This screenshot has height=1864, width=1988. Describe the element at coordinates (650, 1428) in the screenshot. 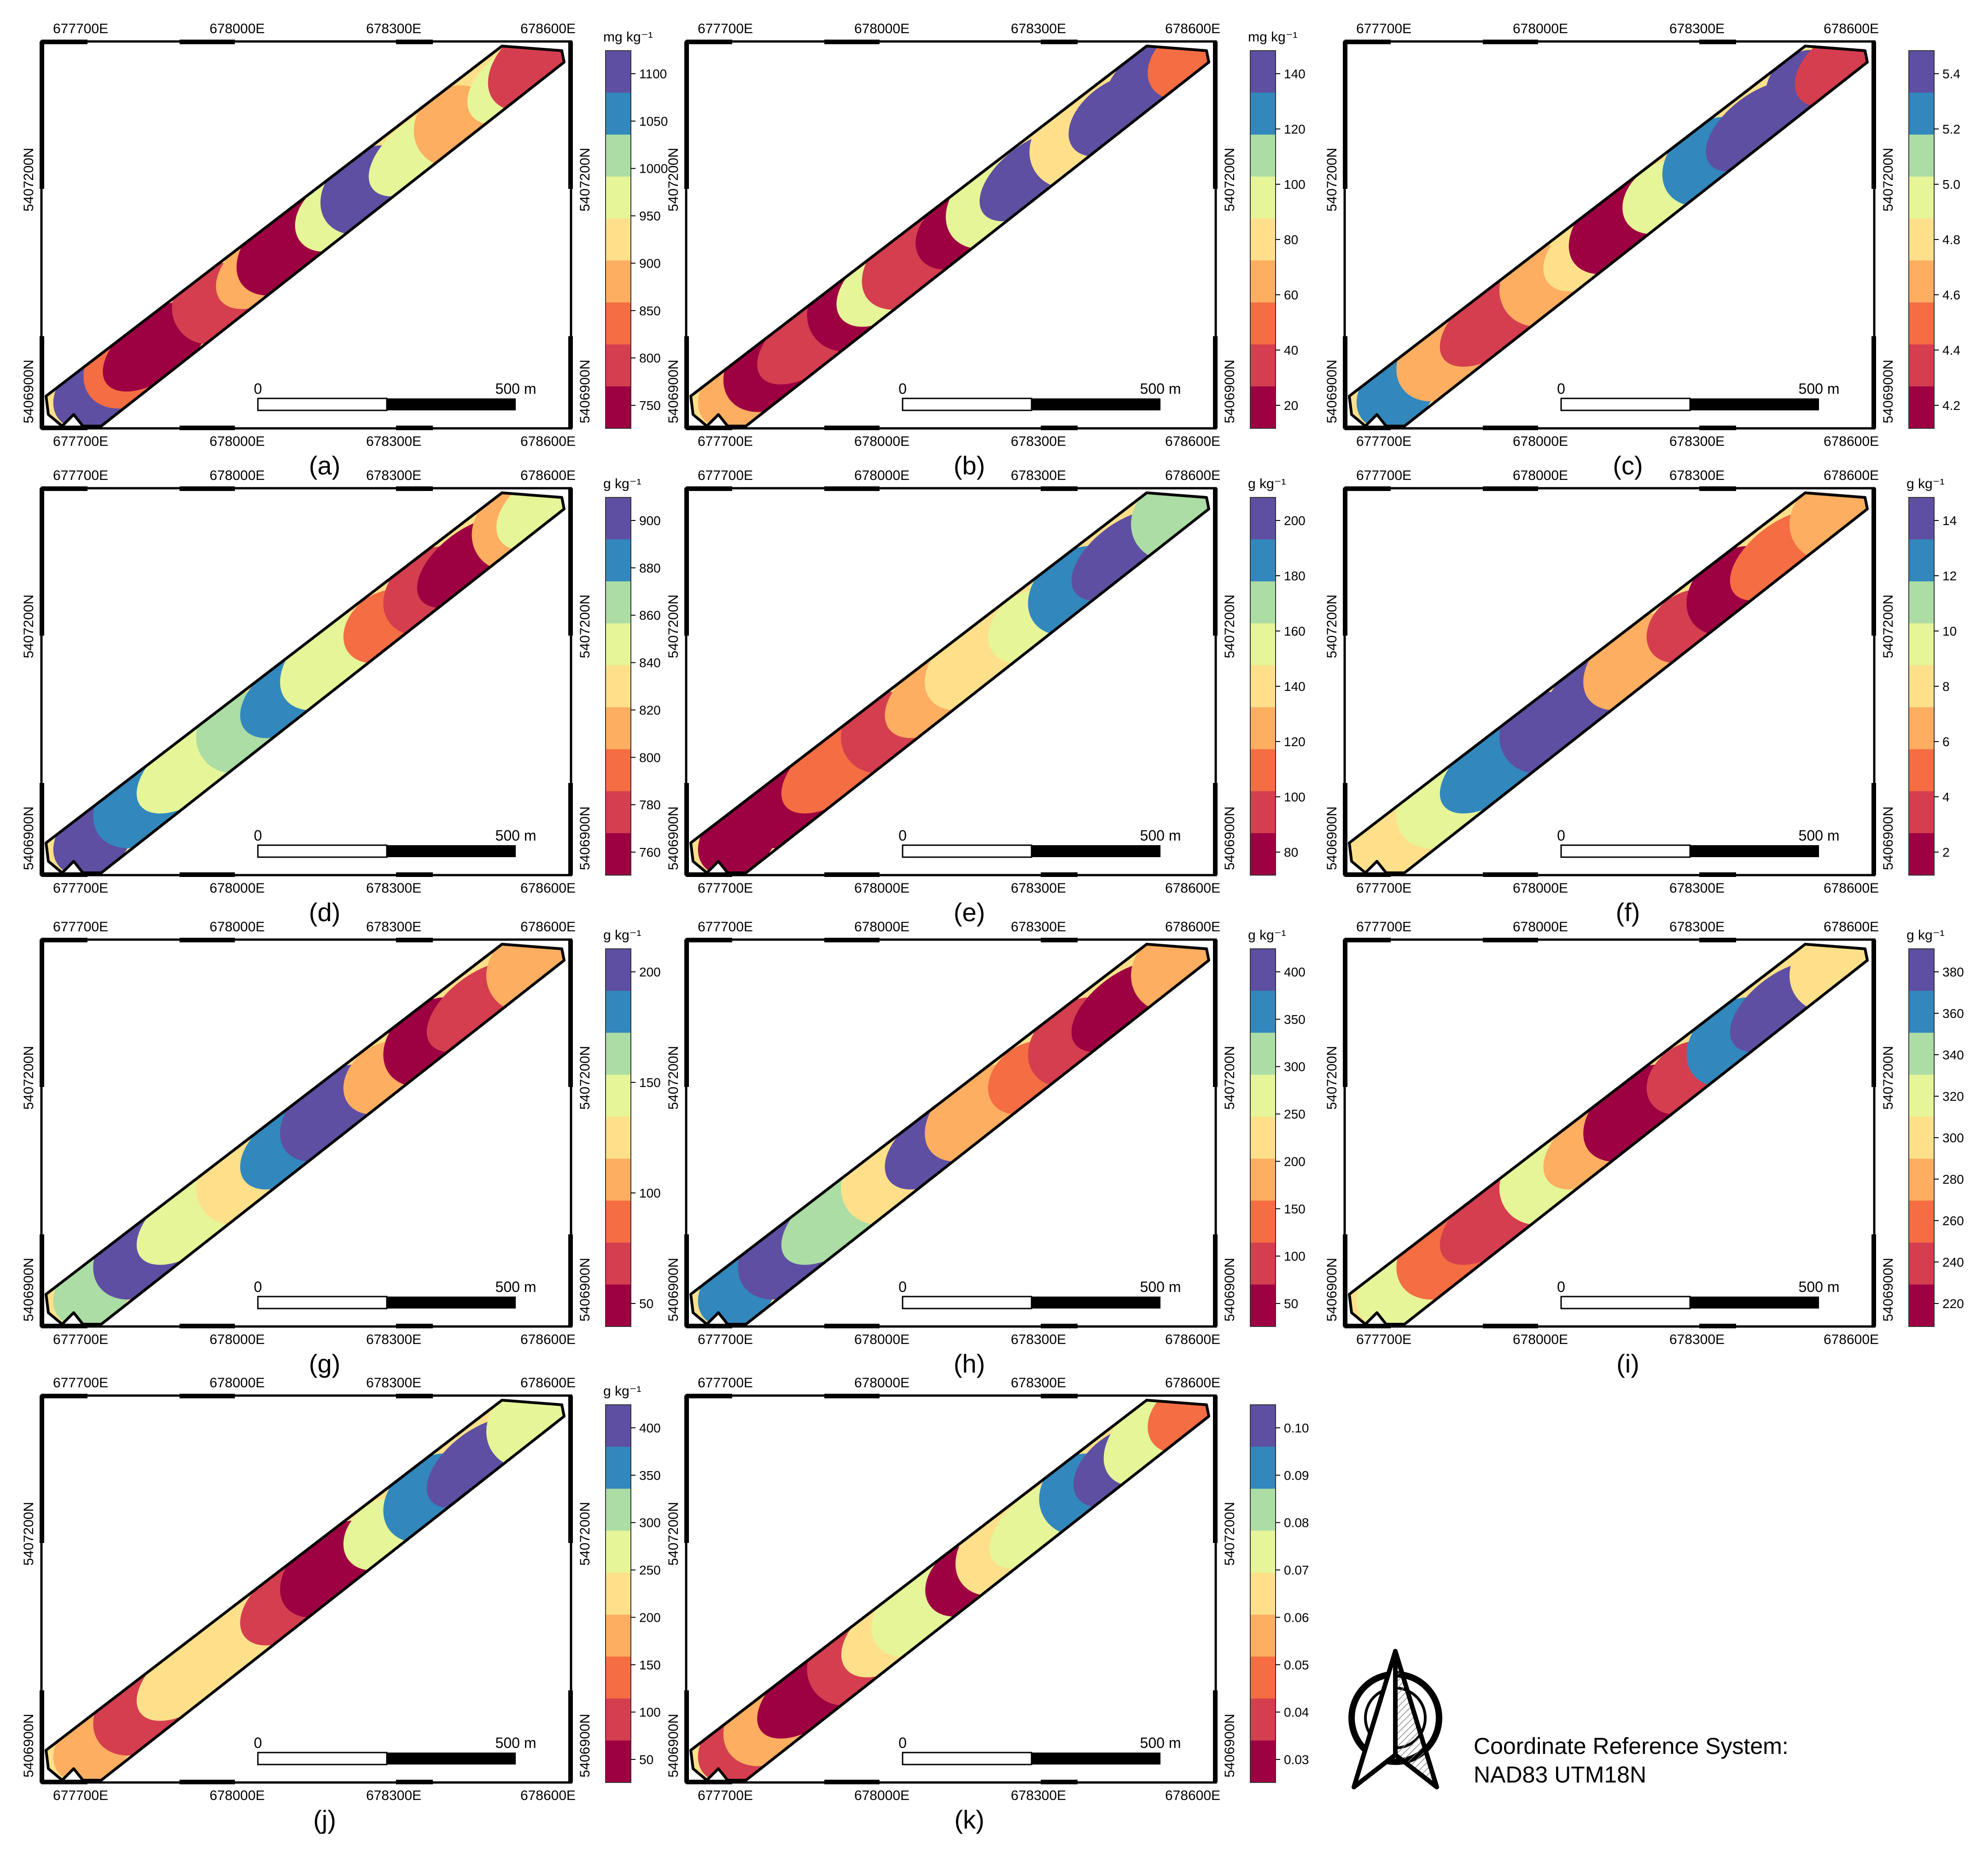

I see `legend-tick-label: 400` at that location.